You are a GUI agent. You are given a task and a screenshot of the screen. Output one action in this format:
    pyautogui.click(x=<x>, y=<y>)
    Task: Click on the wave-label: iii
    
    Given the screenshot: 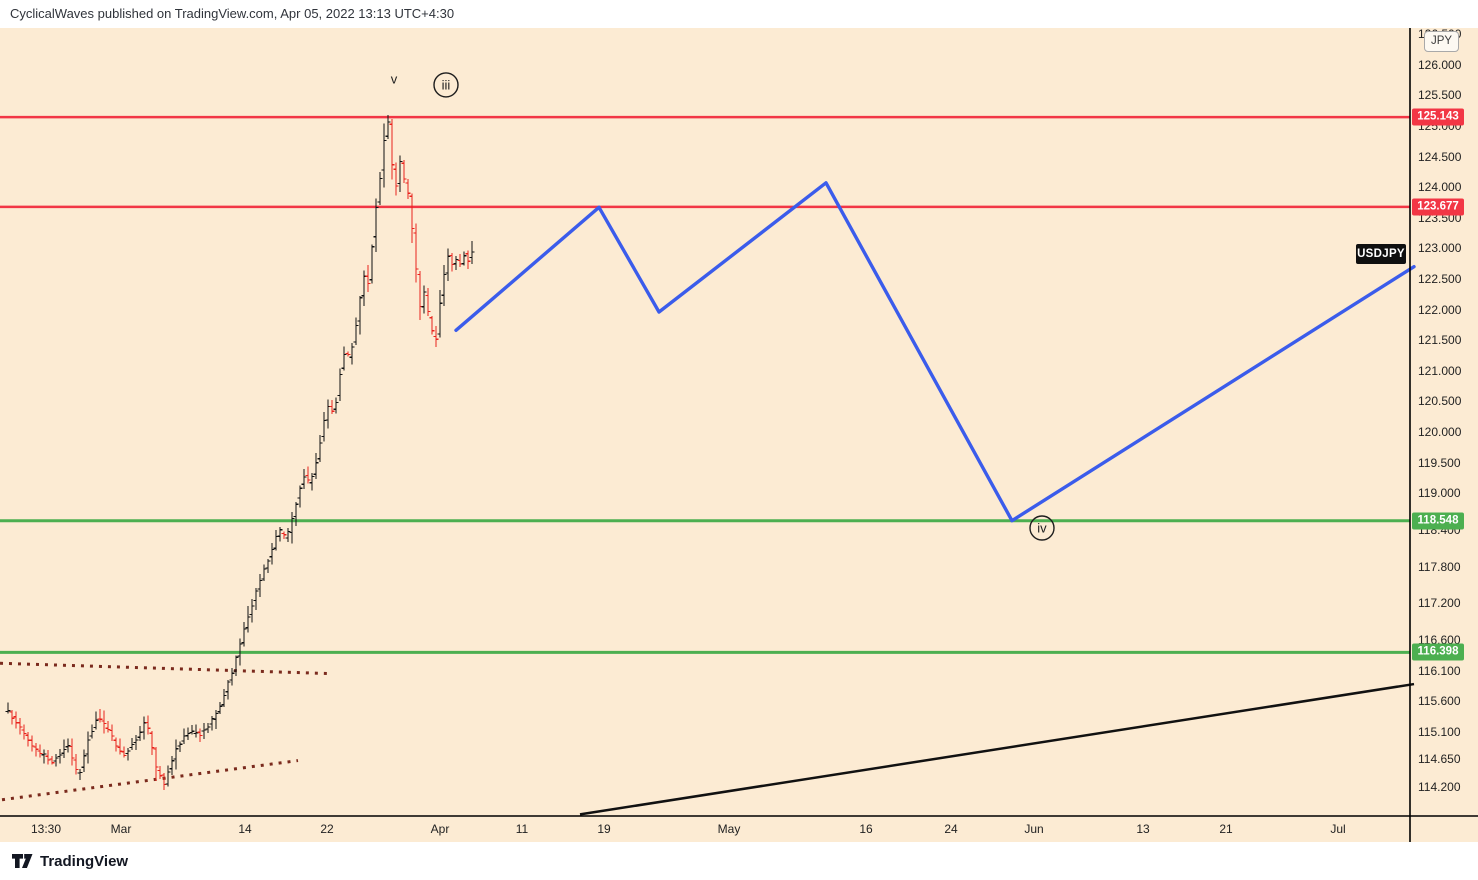 What is the action you would take?
    pyautogui.click(x=446, y=84)
    